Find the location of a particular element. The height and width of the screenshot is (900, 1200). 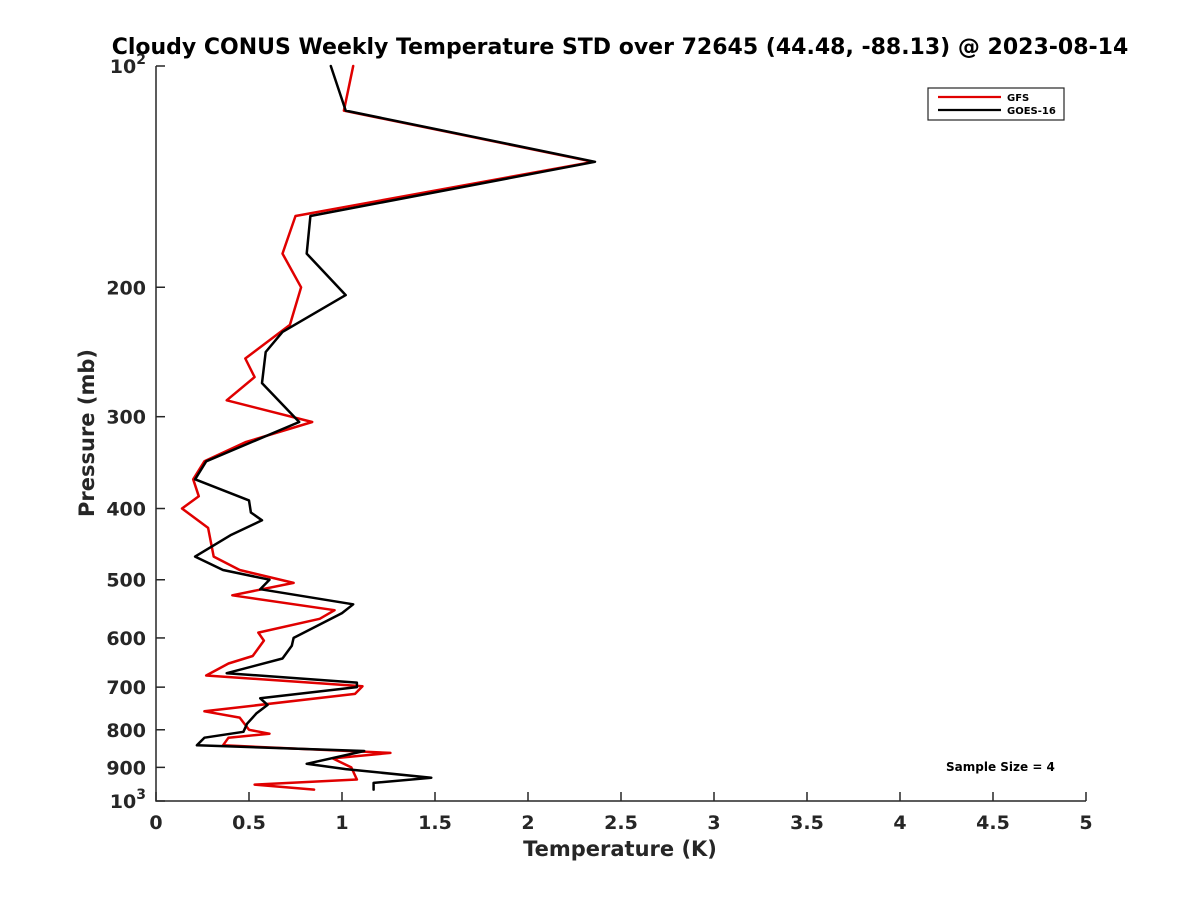

y-tick-label: 300 is located at coordinates (126, 418).